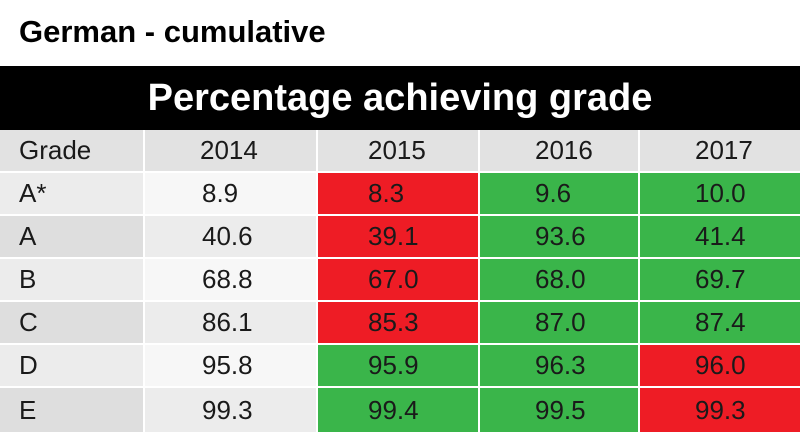  I want to click on table-row: E 99.3 99.4 99.5 99.3, so click(400, 410).